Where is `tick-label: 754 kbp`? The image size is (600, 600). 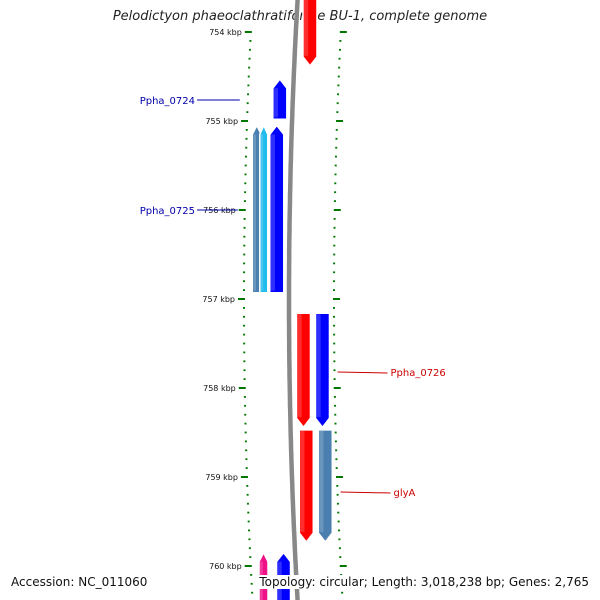
tick-label: 754 kbp is located at coordinates (225, 32).